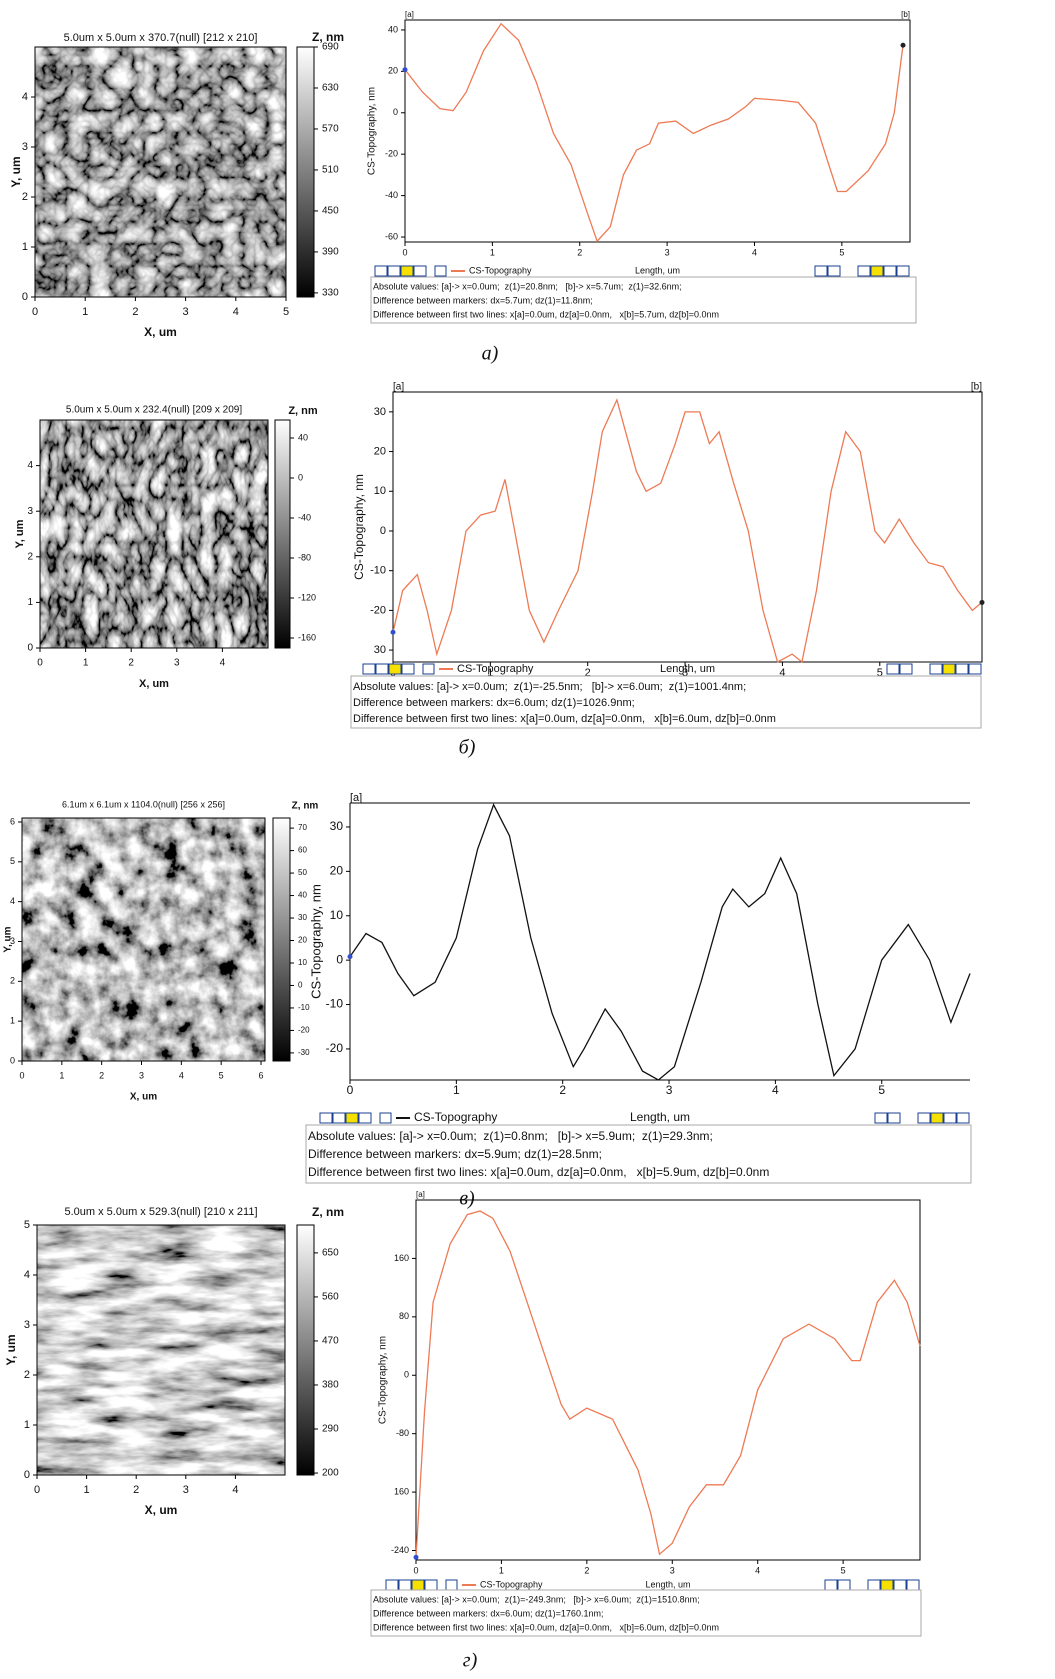 The width and height of the screenshot is (1055, 1679). Describe the element at coordinates (304, 517) in the screenshot. I see `colorbar-tick-label: -40` at that location.